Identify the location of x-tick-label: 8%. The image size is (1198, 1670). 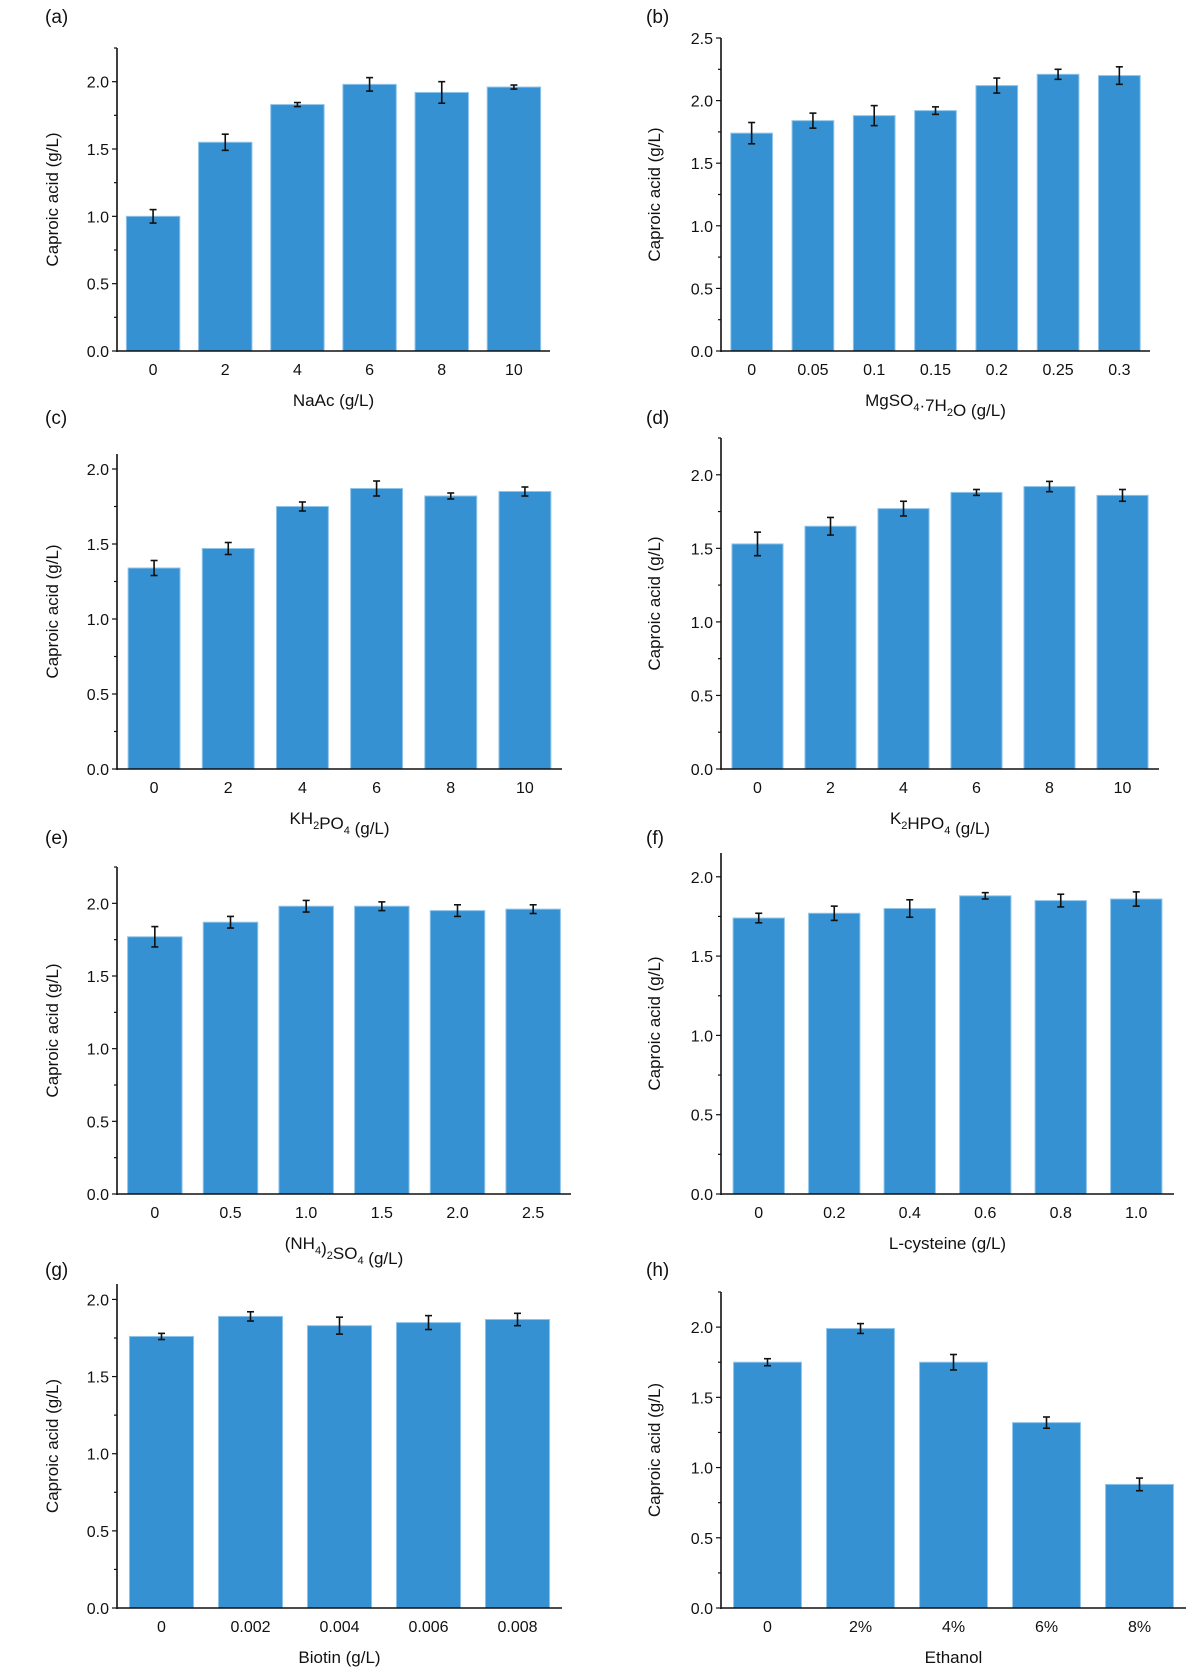
(1139, 1627).